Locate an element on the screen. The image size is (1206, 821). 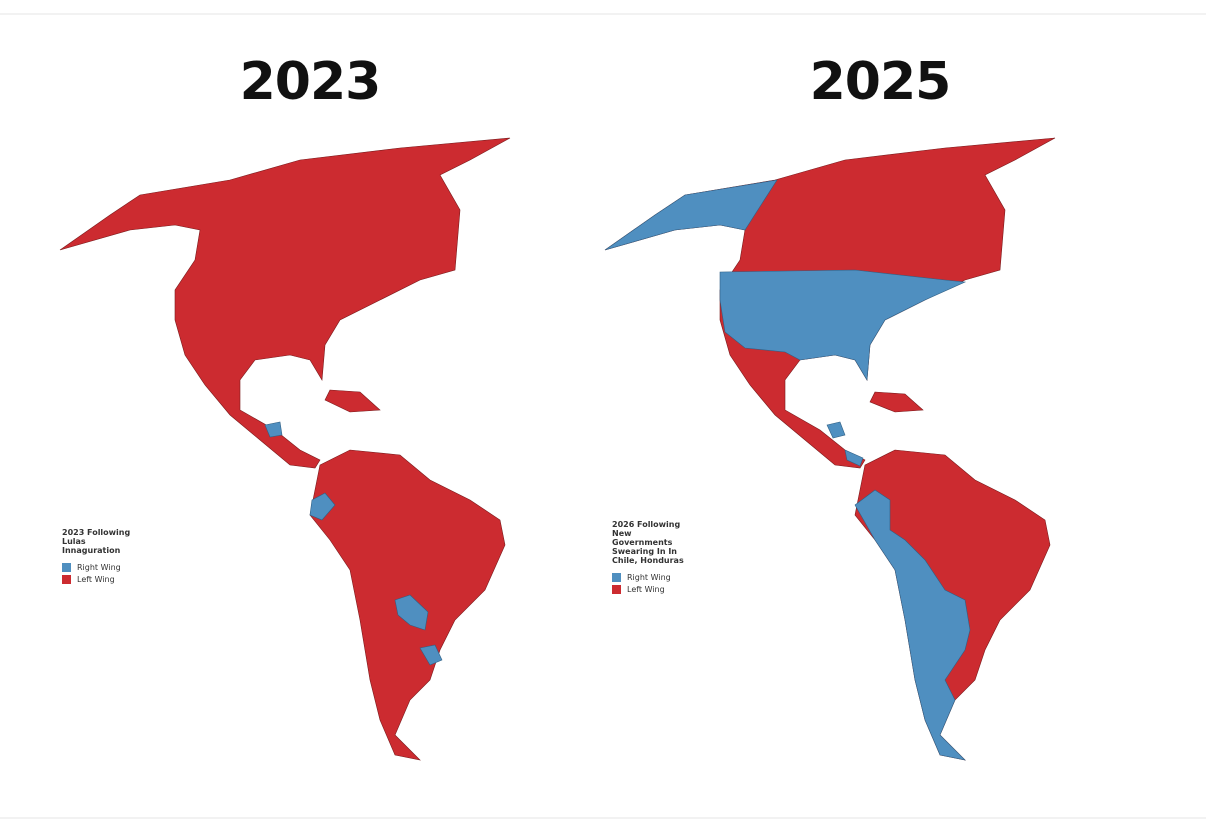
alaska is located at coordinates (691, 215).